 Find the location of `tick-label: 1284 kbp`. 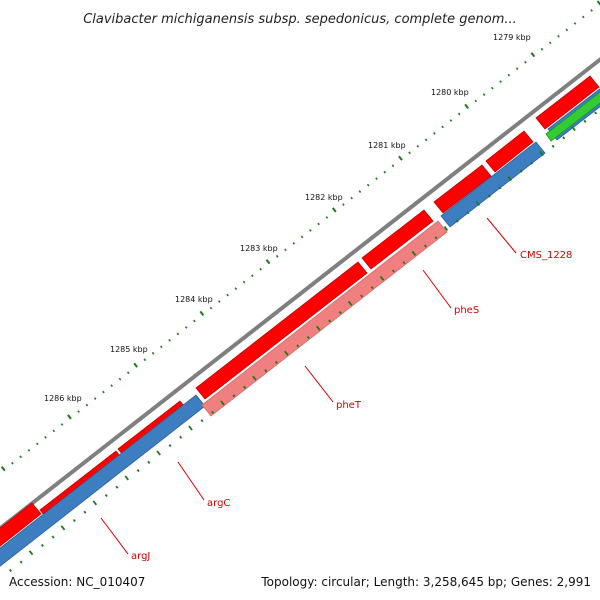

tick-label: 1284 kbp is located at coordinates (194, 299).